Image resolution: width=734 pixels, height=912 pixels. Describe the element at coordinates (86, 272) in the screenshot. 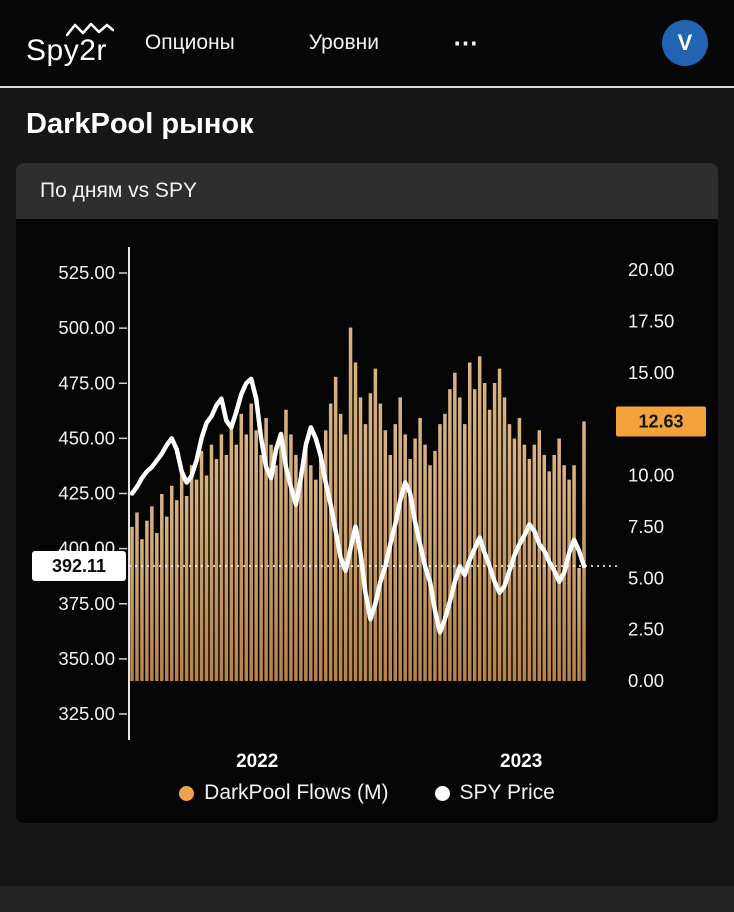

I see `svg-text: 525.00` at that location.